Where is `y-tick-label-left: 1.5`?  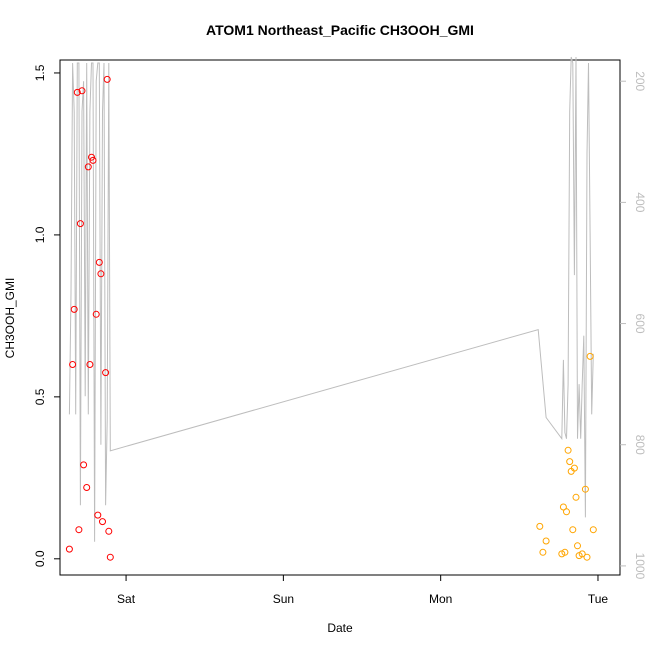 y-tick-label-left: 1.5 is located at coordinates (40, 72).